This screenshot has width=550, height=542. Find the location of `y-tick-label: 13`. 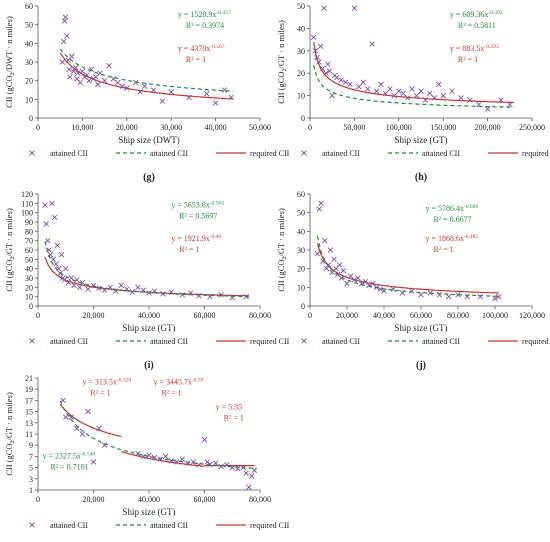

y-tick-label: 13 is located at coordinates (29, 423).